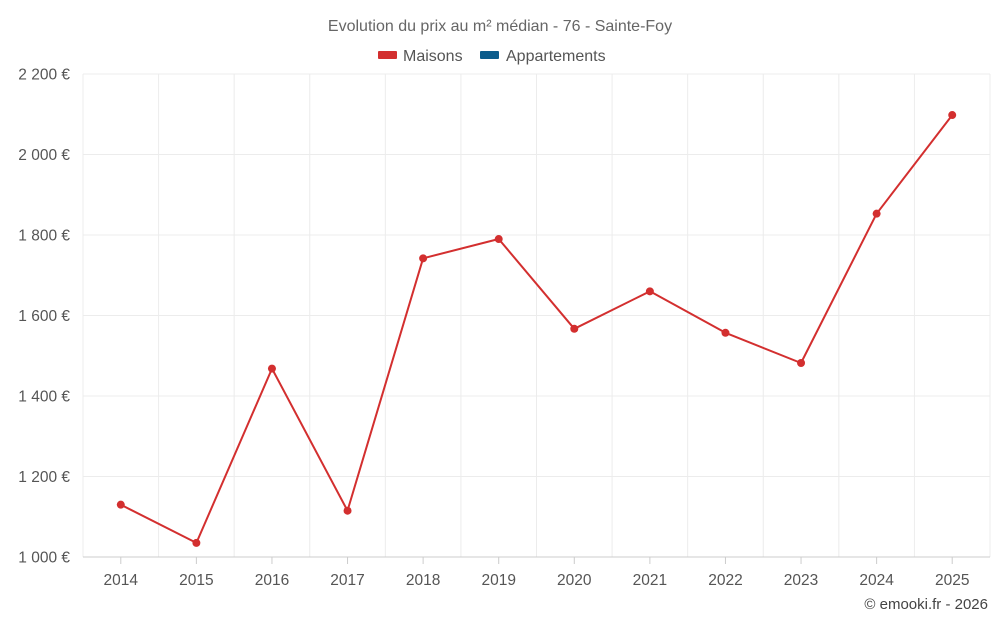 The height and width of the screenshot is (625, 1000). Describe the element at coordinates (387, 55) in the screenshot. I see `legend-swatch-maisons` at that location.